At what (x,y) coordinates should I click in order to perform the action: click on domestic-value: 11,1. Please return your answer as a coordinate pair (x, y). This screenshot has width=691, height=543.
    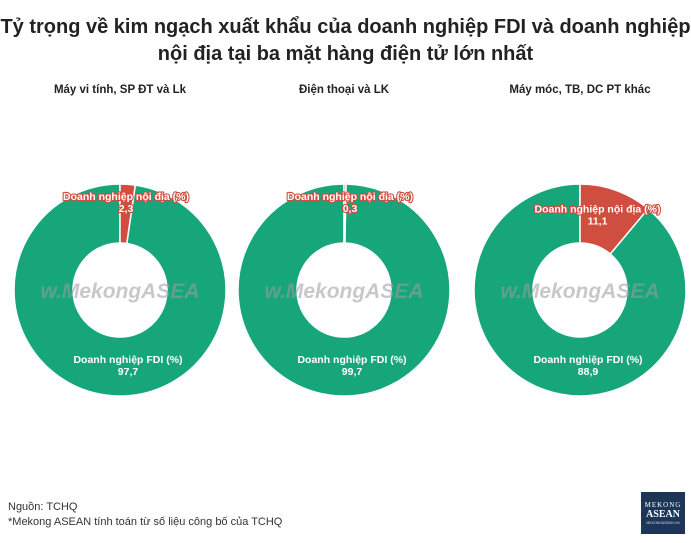
    Looking at the image, I should click on (598, 221).